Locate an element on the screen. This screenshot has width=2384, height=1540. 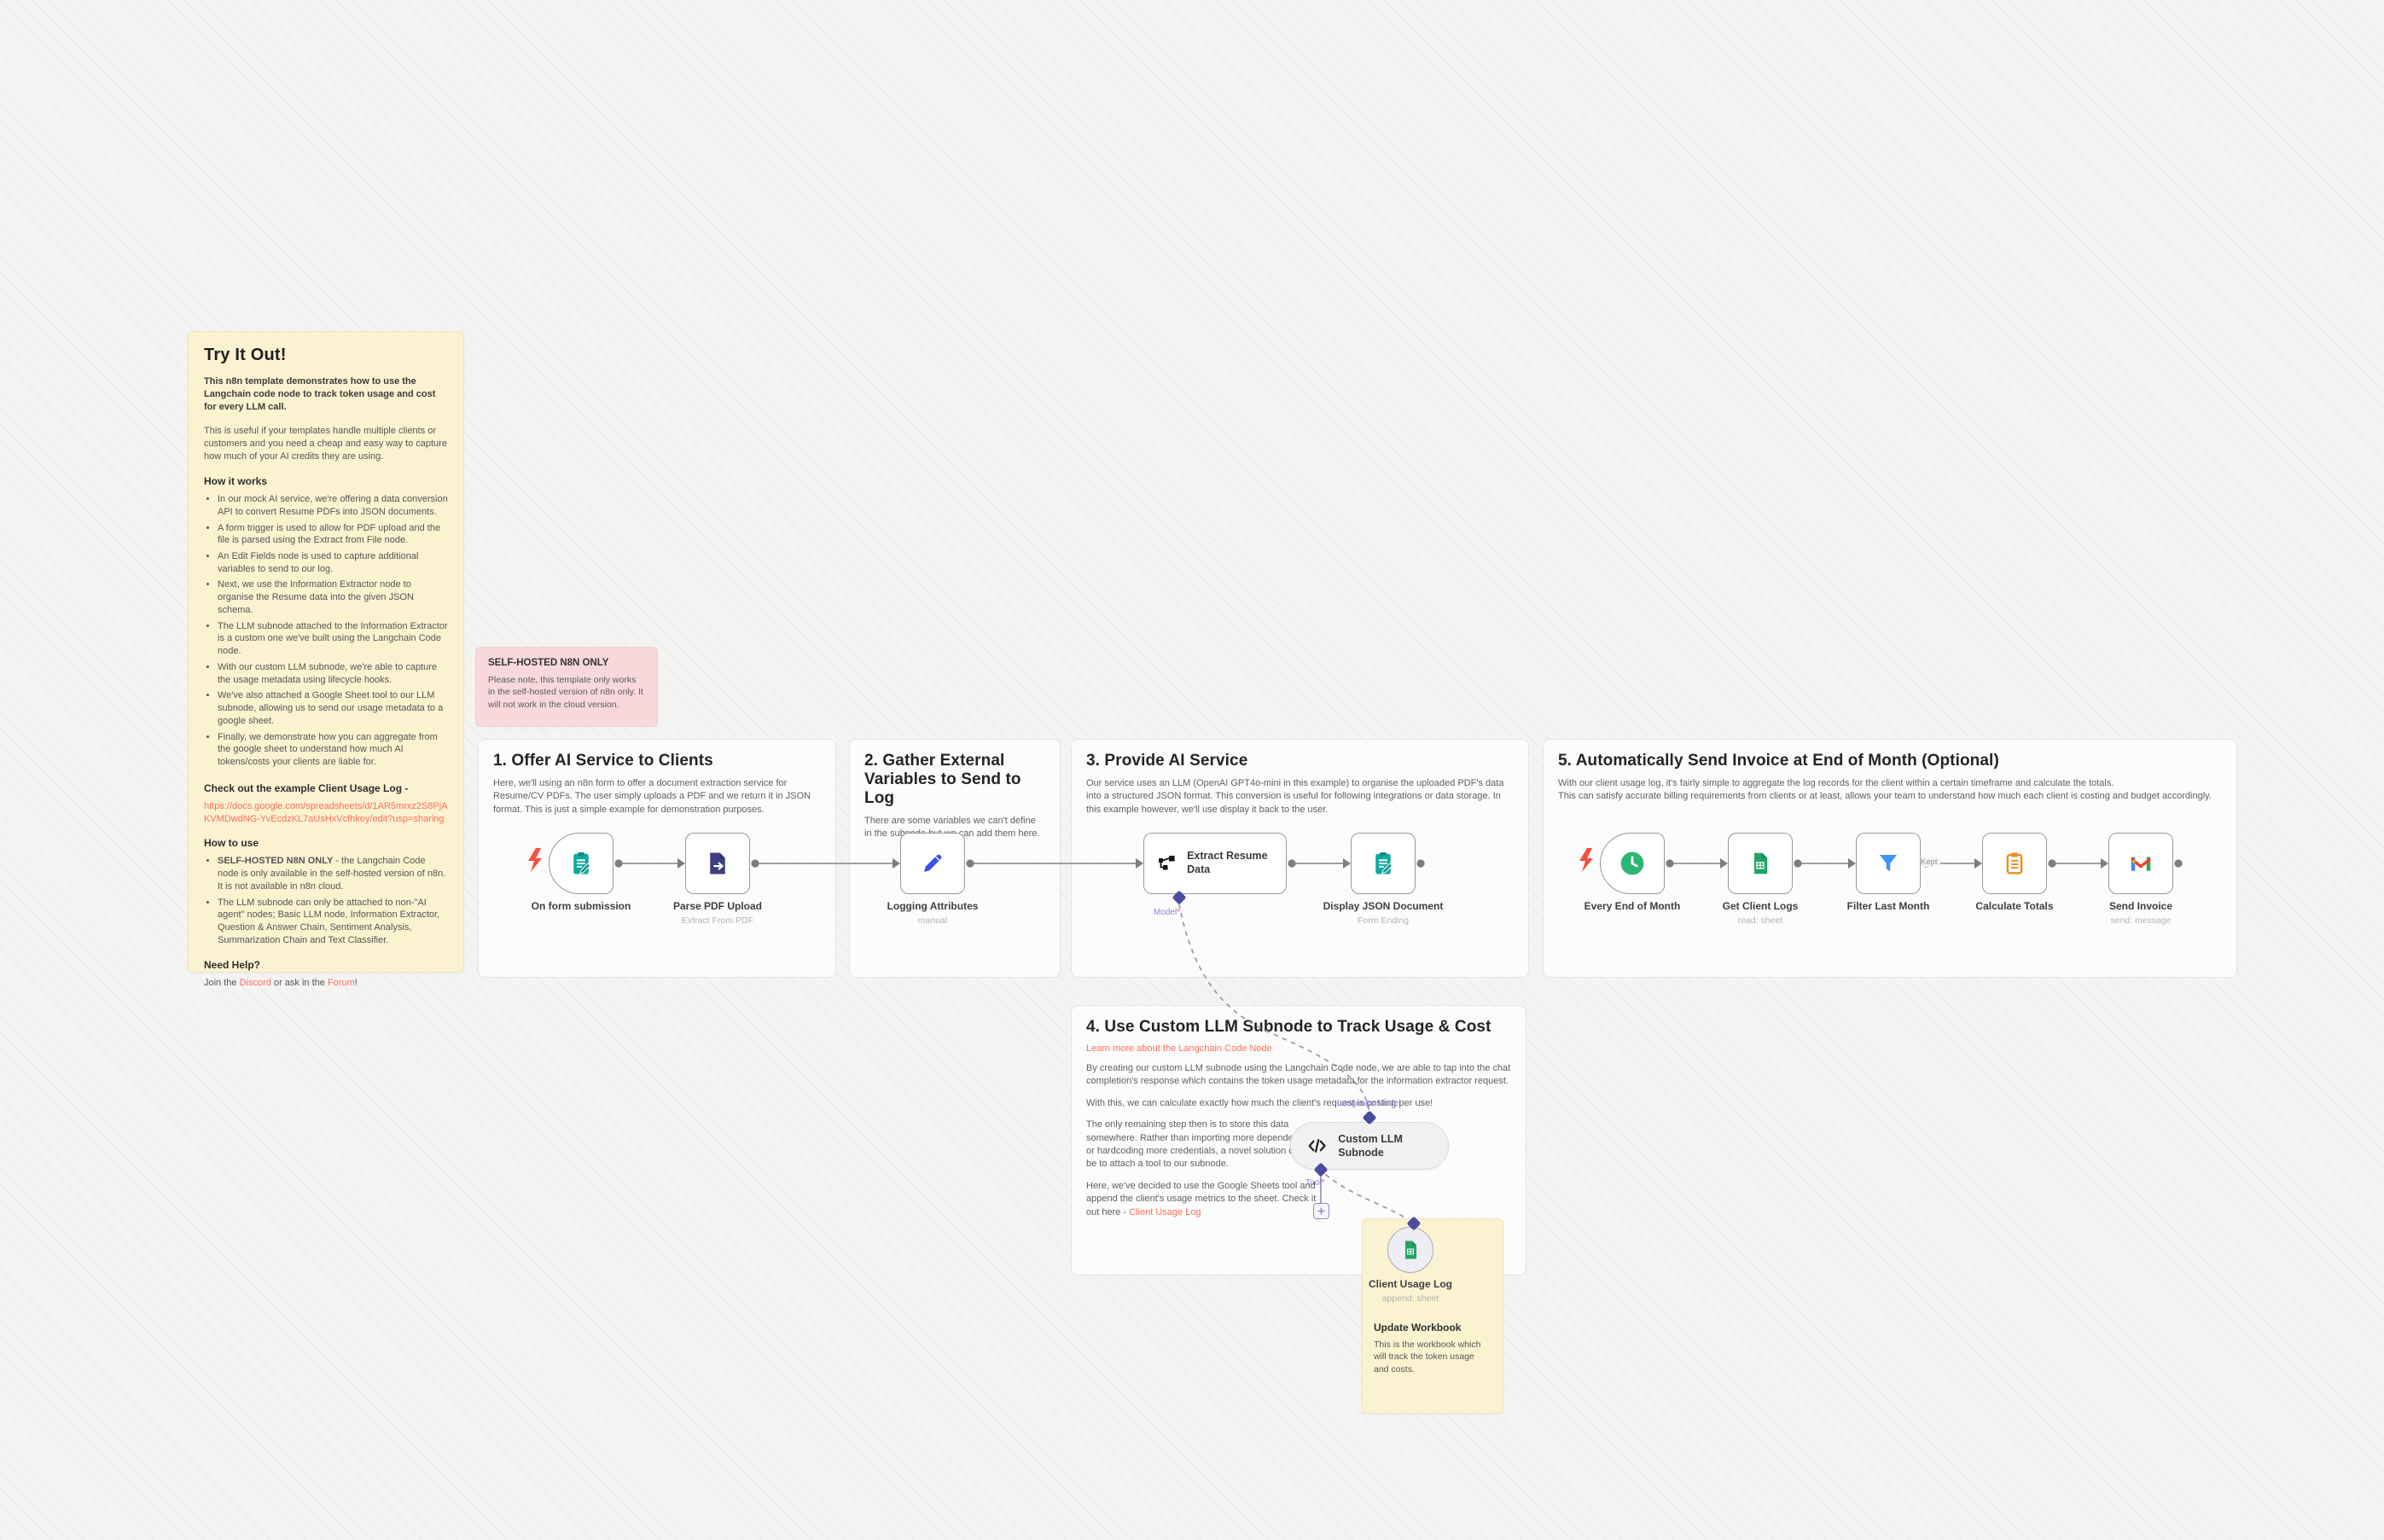
node-display-json-document: Display JSON Document Form Ending is located at coordinates (1383, 879).